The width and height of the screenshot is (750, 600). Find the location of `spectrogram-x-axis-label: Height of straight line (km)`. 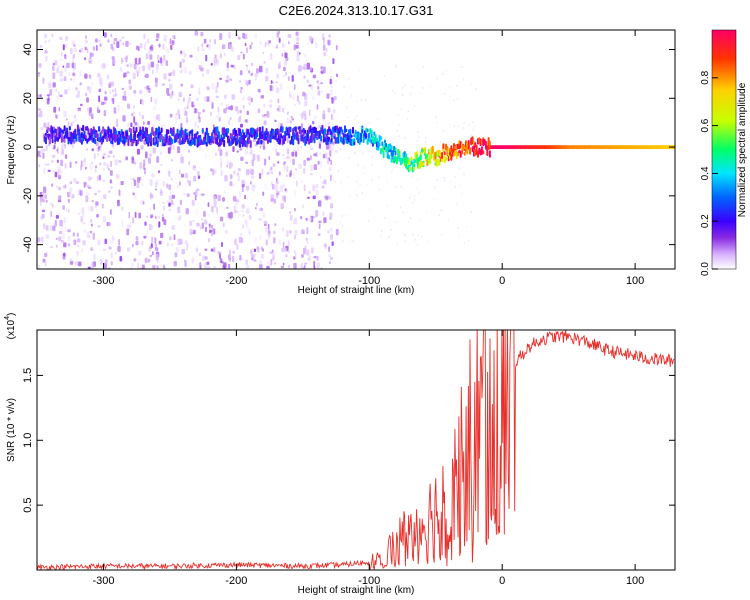

spectrogram-x-axis-label: Height of straight line (km) is located at coordinates (356, 290).